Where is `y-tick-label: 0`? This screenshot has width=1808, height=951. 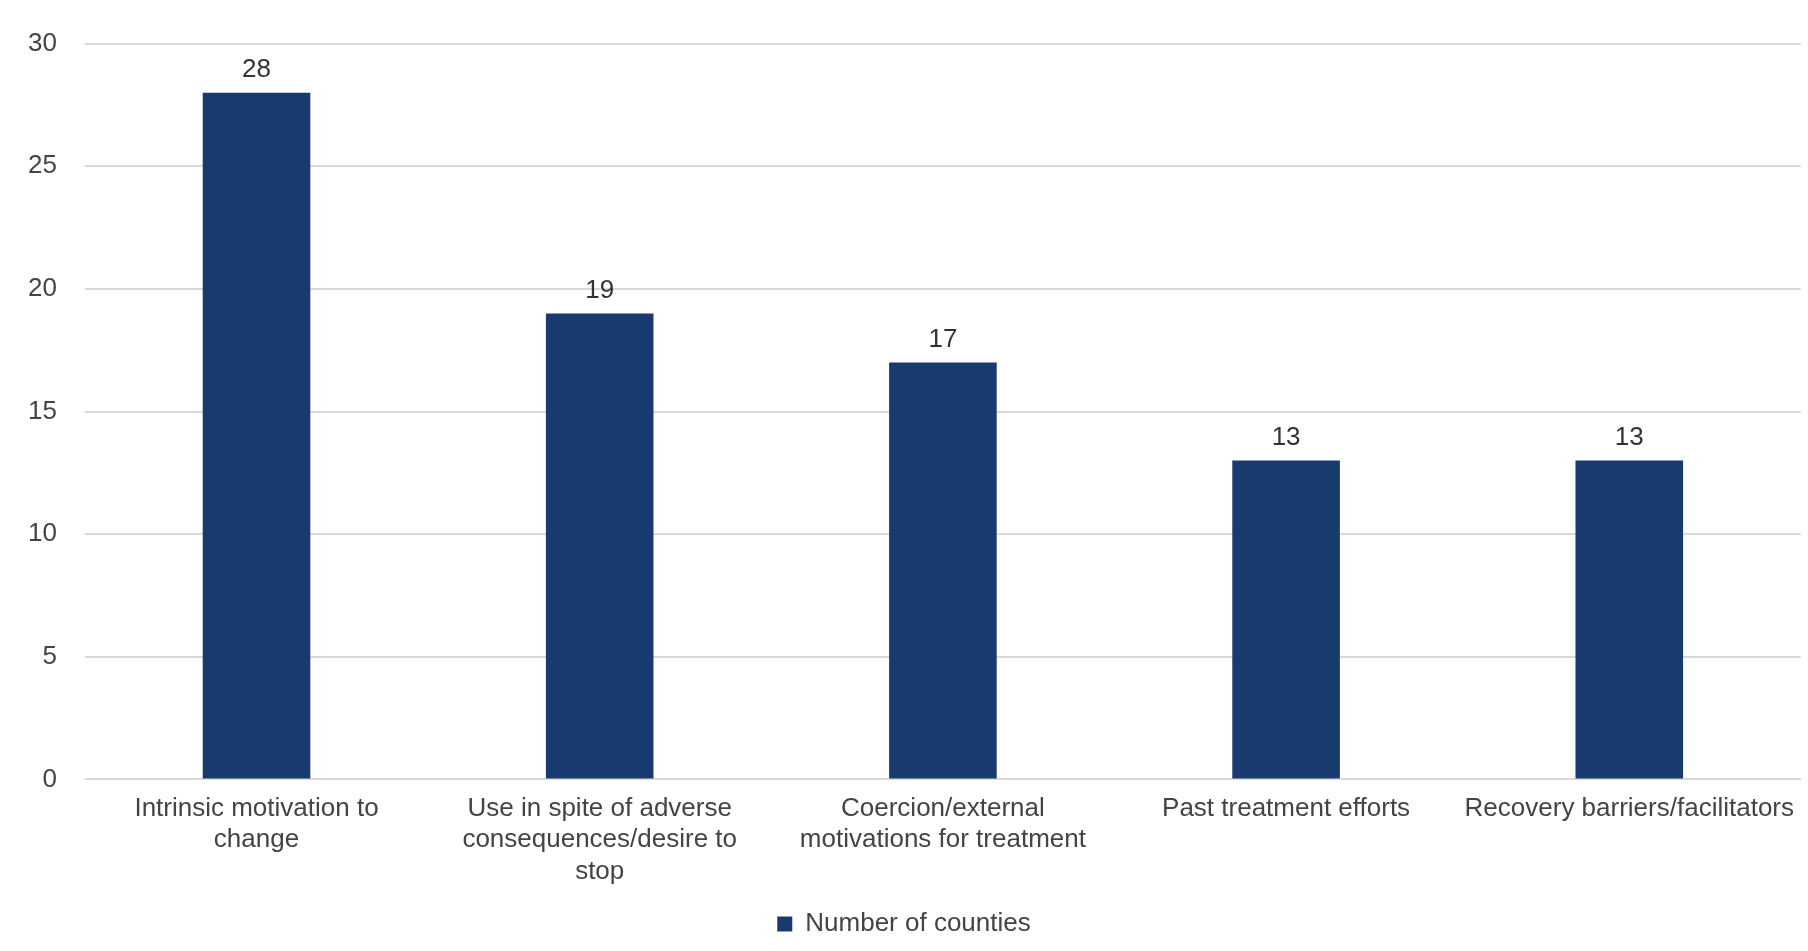 y-tick-label: 0 is located at coordinates (49, 777).